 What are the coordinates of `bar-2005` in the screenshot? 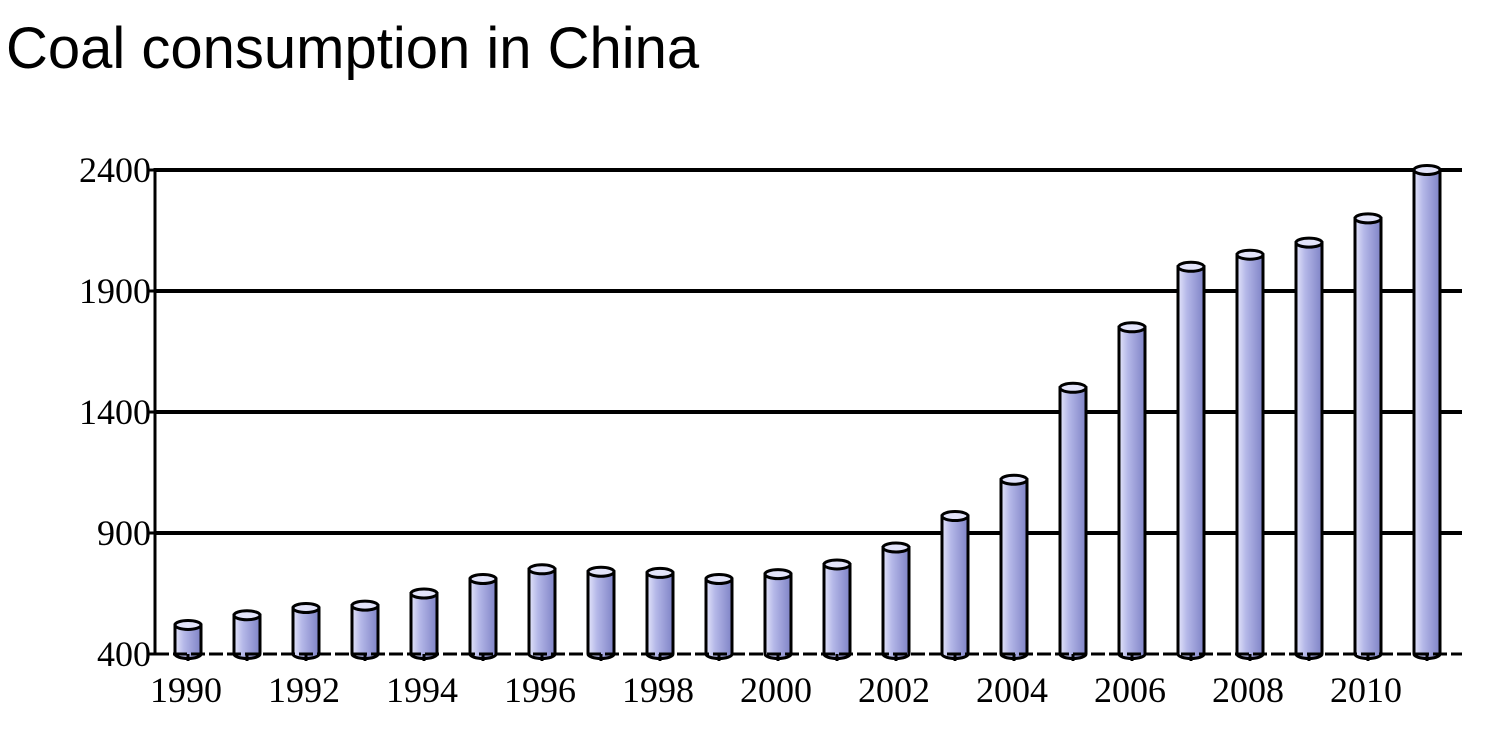 It's located at (1073, 520).